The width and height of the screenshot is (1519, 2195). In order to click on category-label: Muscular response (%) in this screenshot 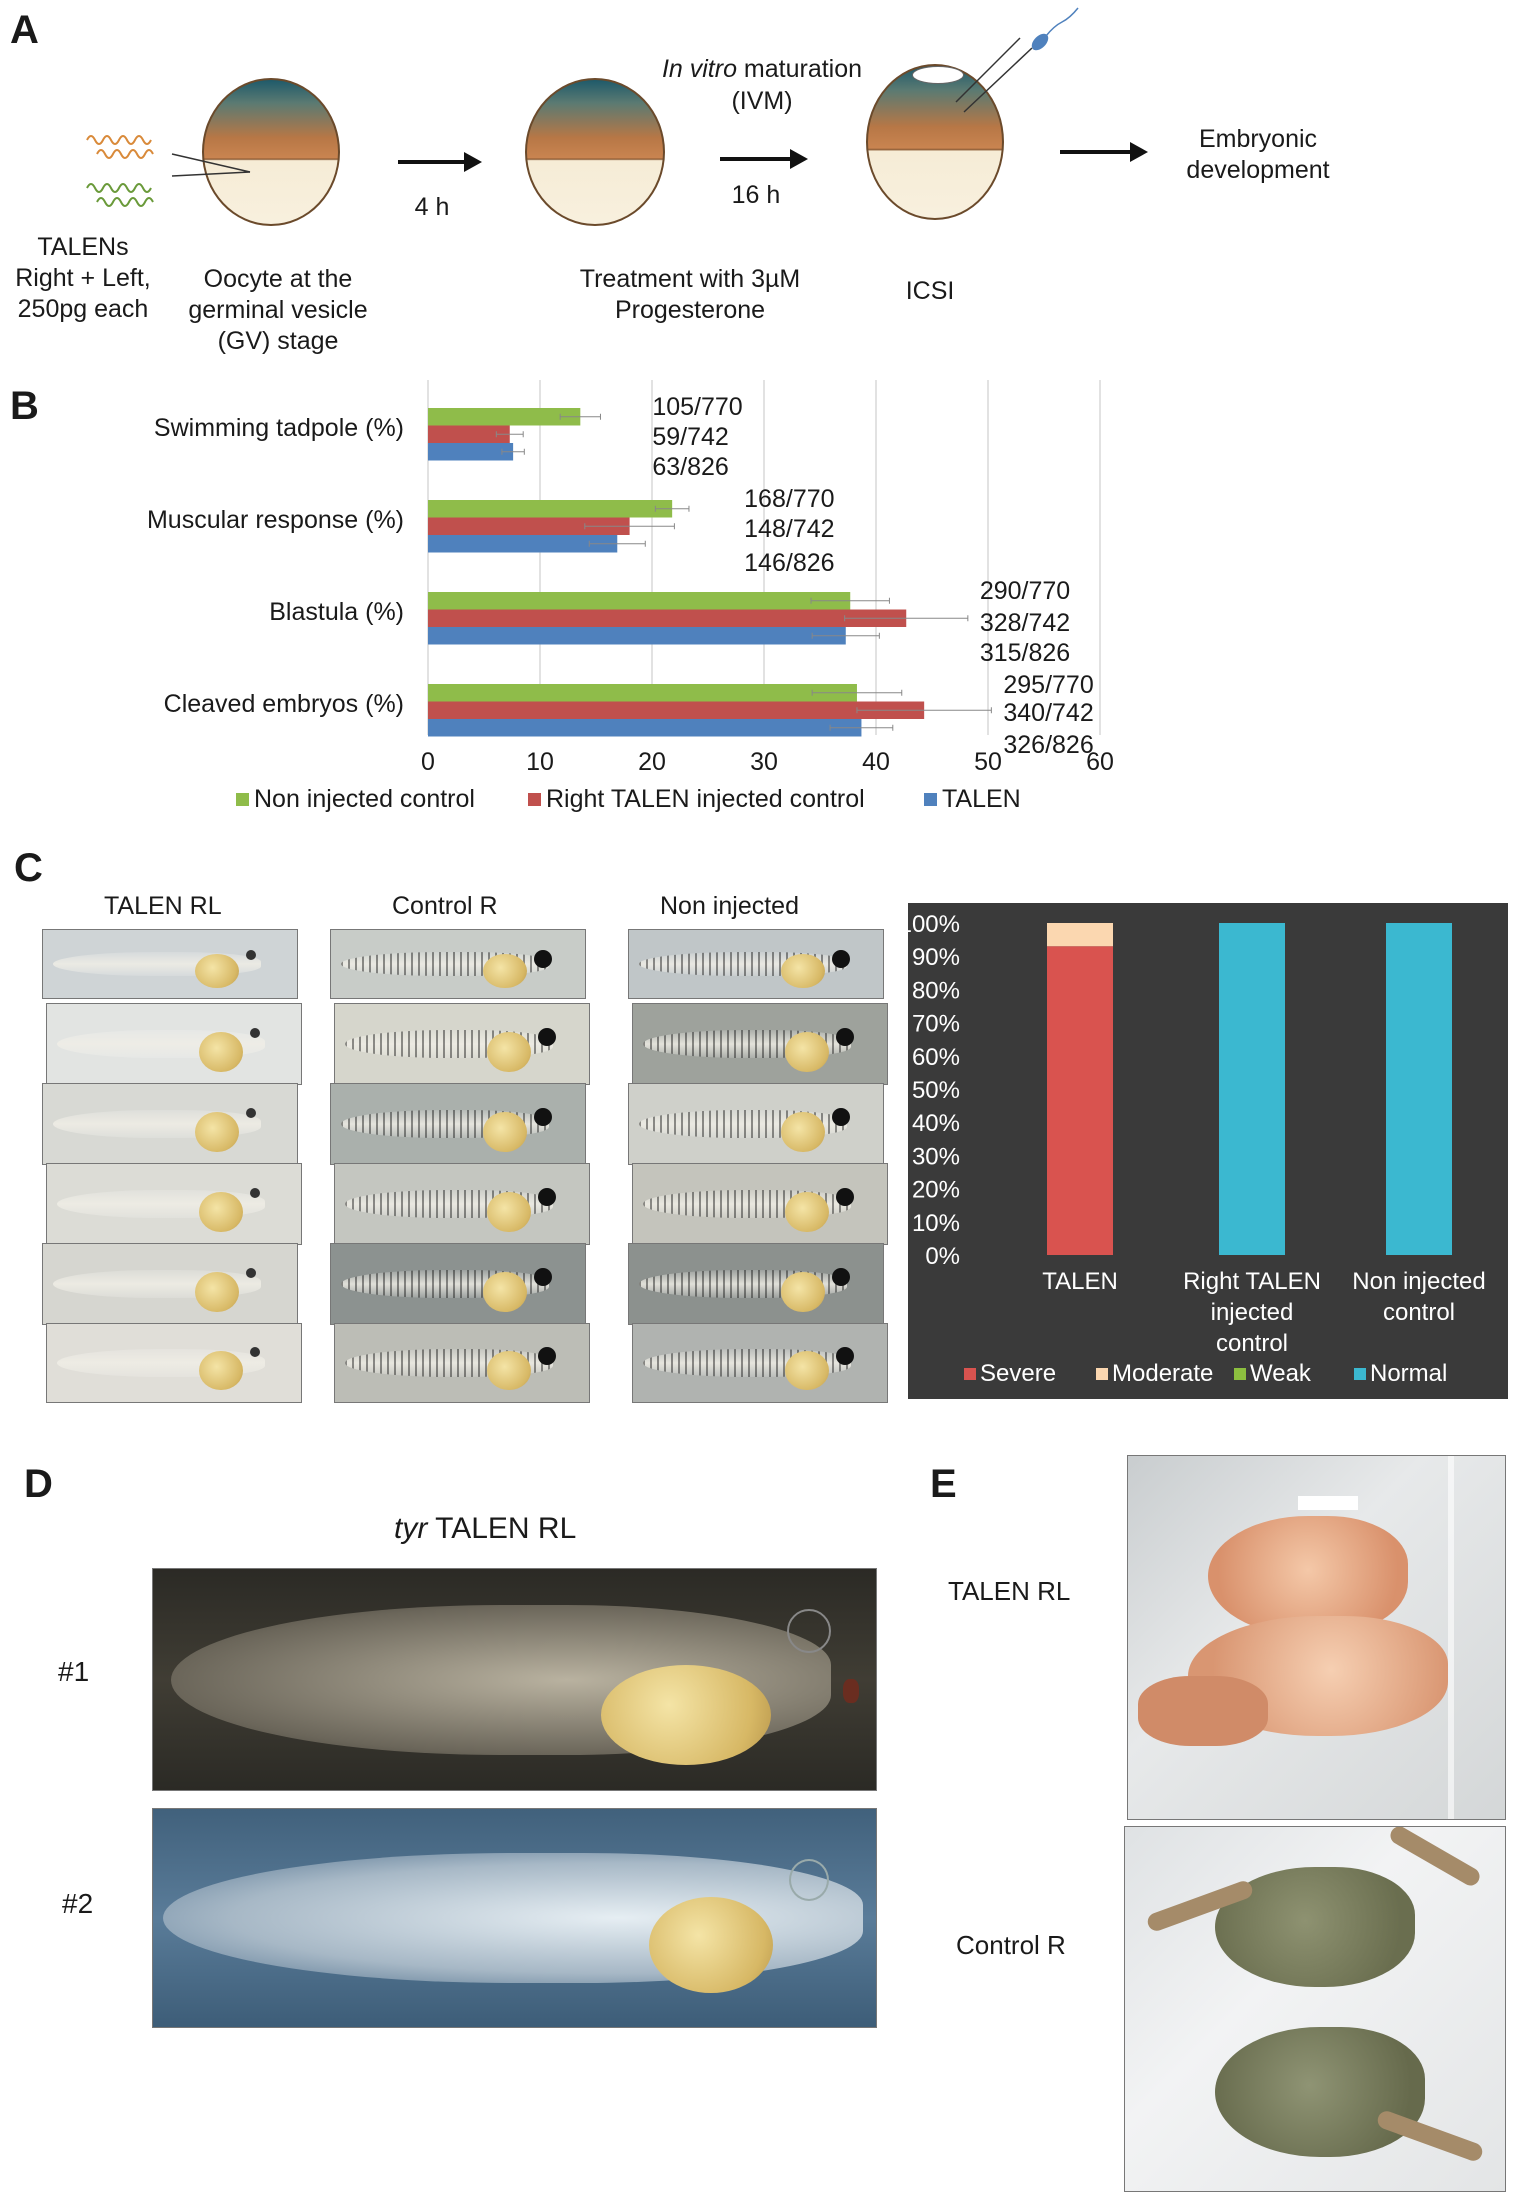, I will do `click(275, 520)`.